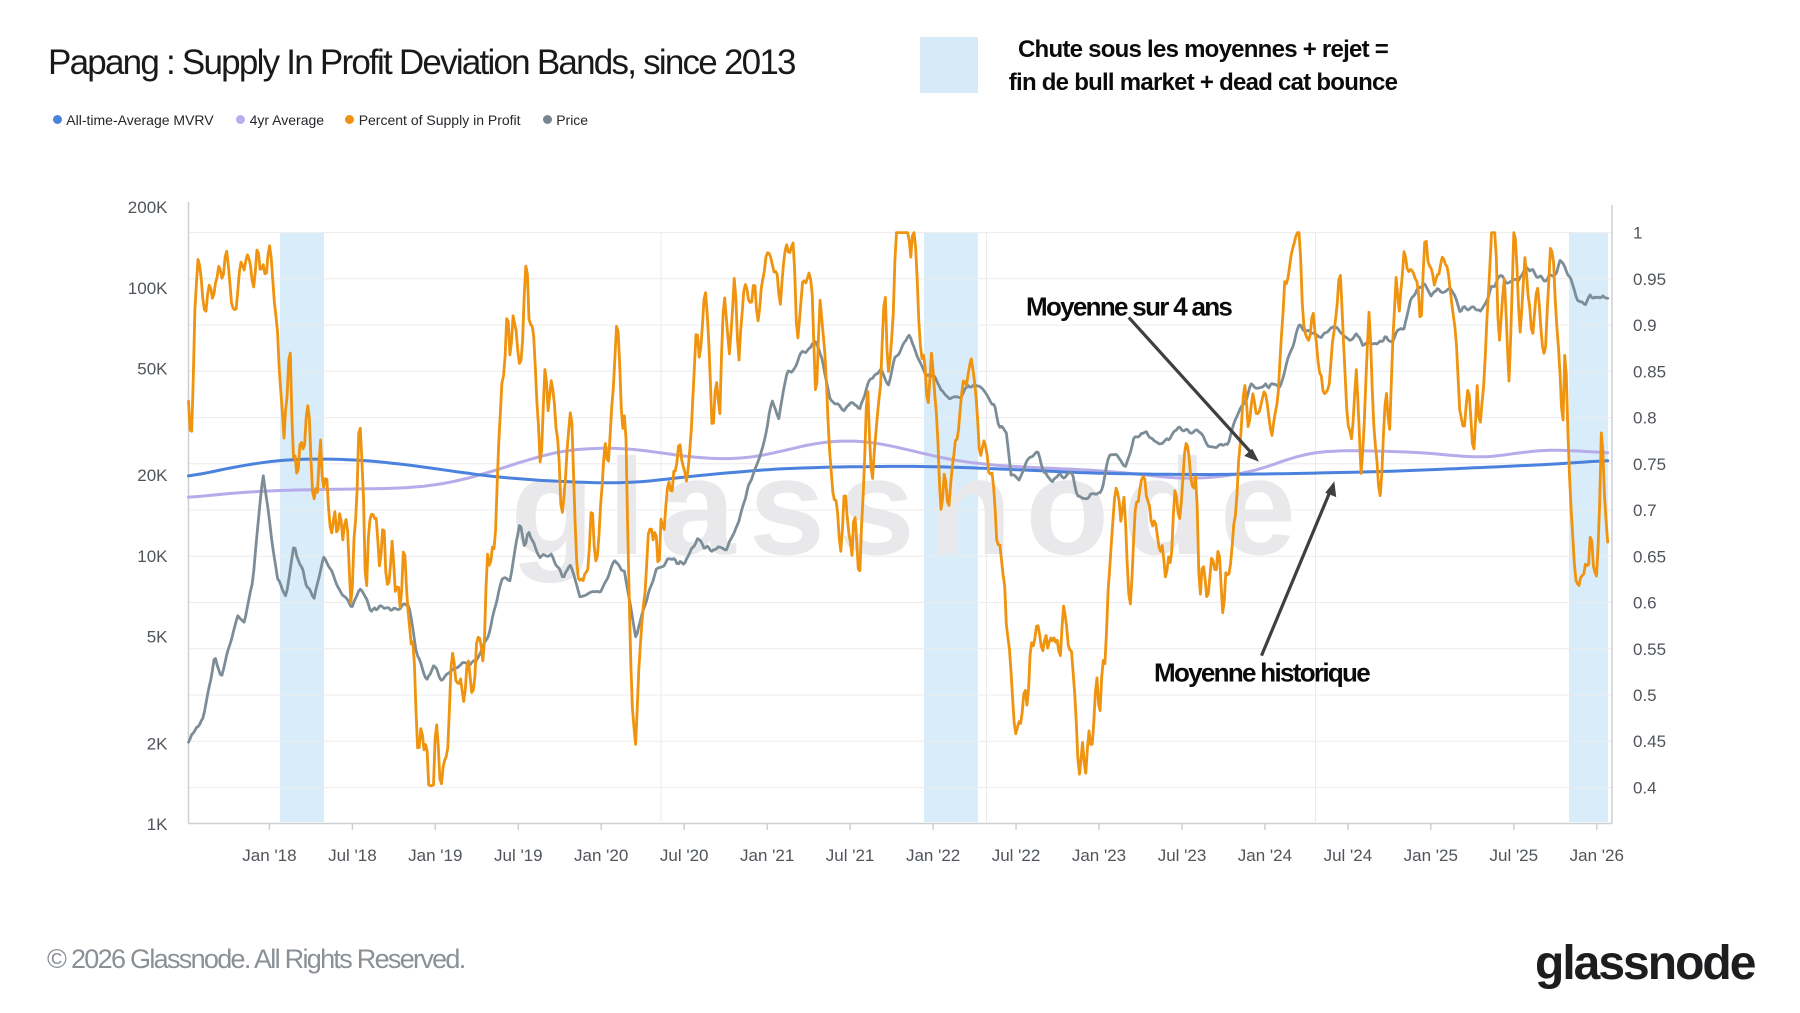 The width and height of the screenshot is (1800, 1013). Describe the element at coordinates (1649, 741) in the screenshot. I see `svg-text: 0.45` at that location.